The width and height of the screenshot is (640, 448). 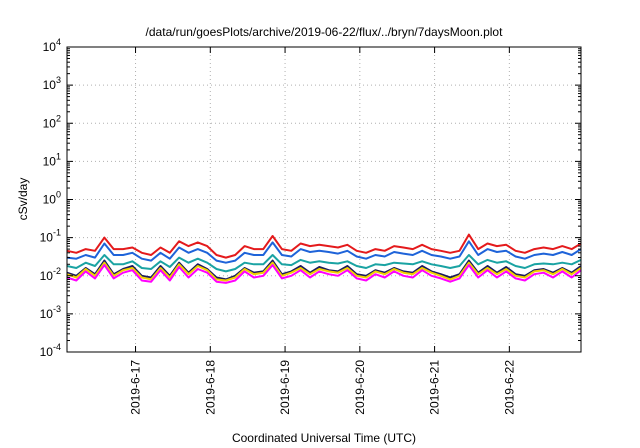 I want to click on x-tick-label: 2019-6-18, so click(x=210, y=387).